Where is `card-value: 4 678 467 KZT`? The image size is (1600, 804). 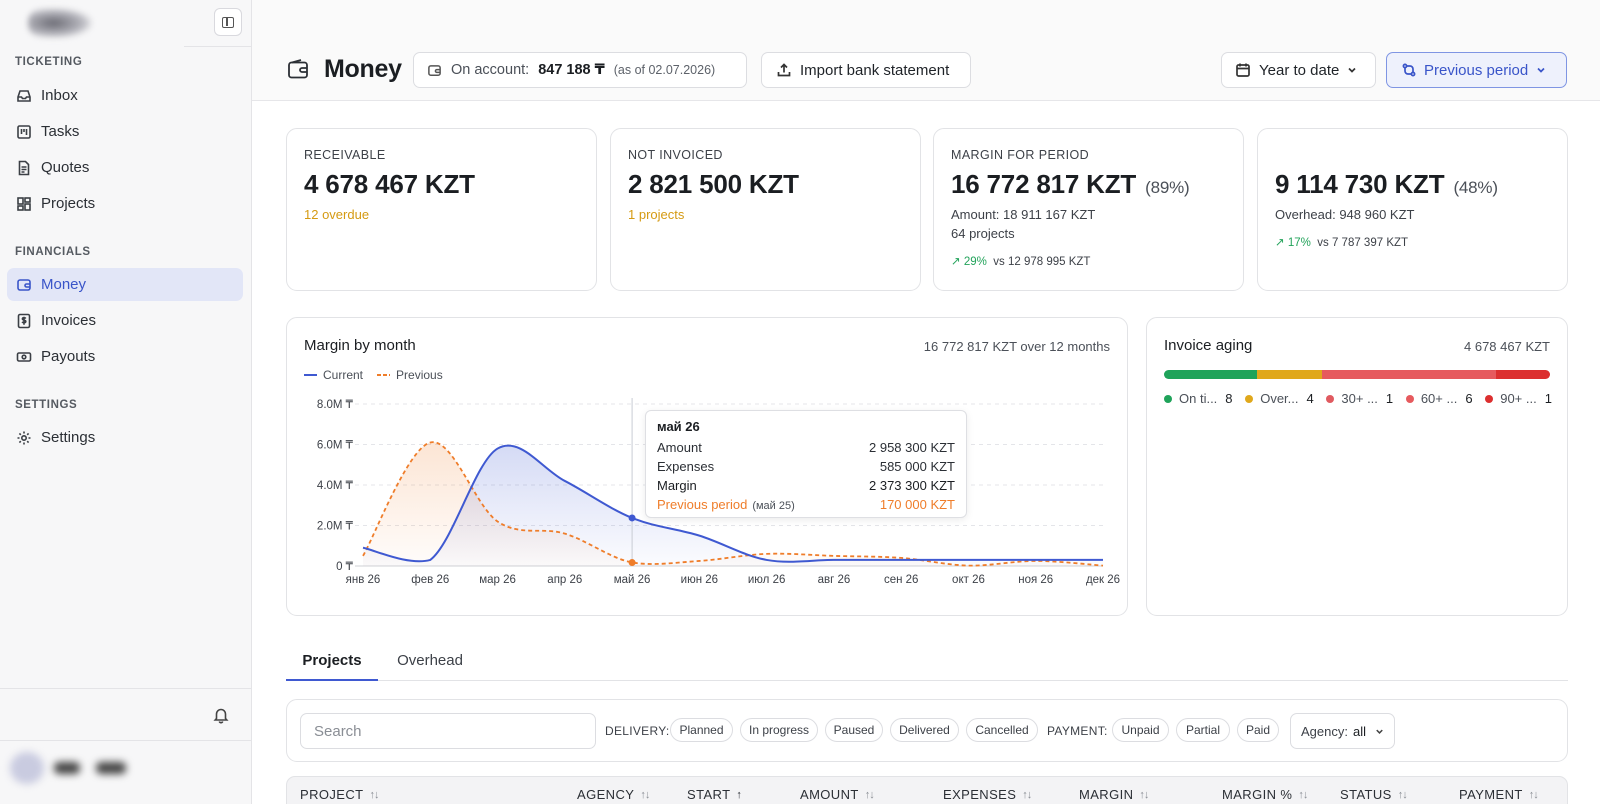 card-value: 4 678 467 KZT is located at coordinates (389, 184).